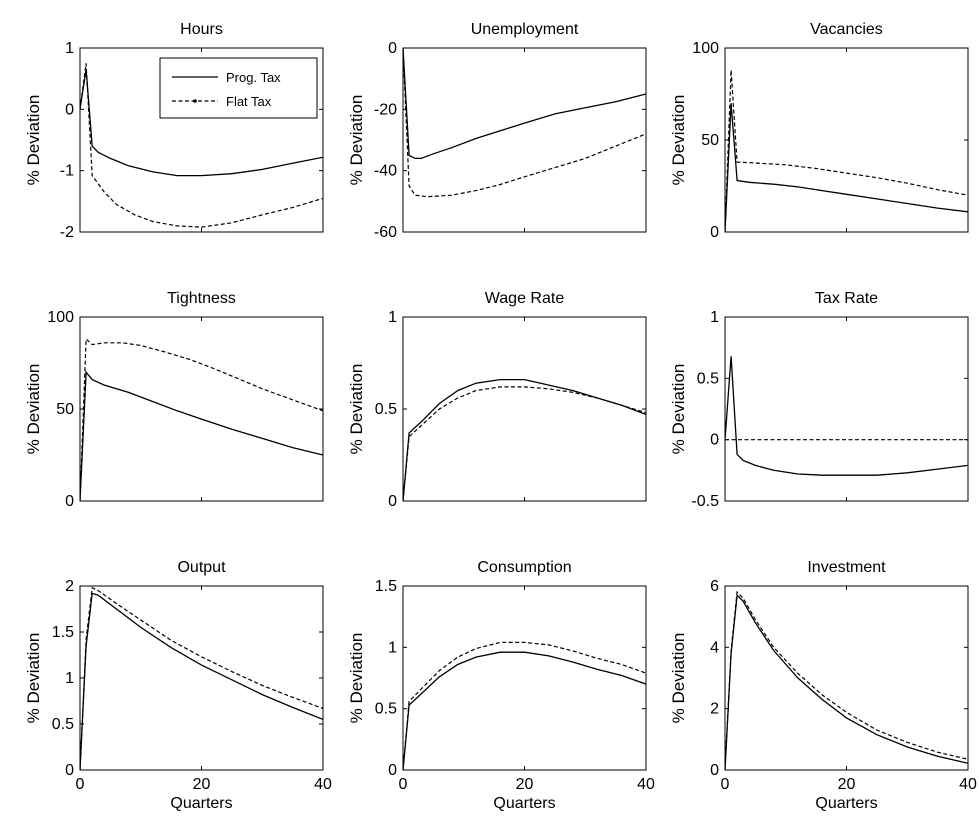  What do you see at coordinates (714, 586) in the screenshot?
I see `y-tick-label: 6` at bounding box center [714, 586].